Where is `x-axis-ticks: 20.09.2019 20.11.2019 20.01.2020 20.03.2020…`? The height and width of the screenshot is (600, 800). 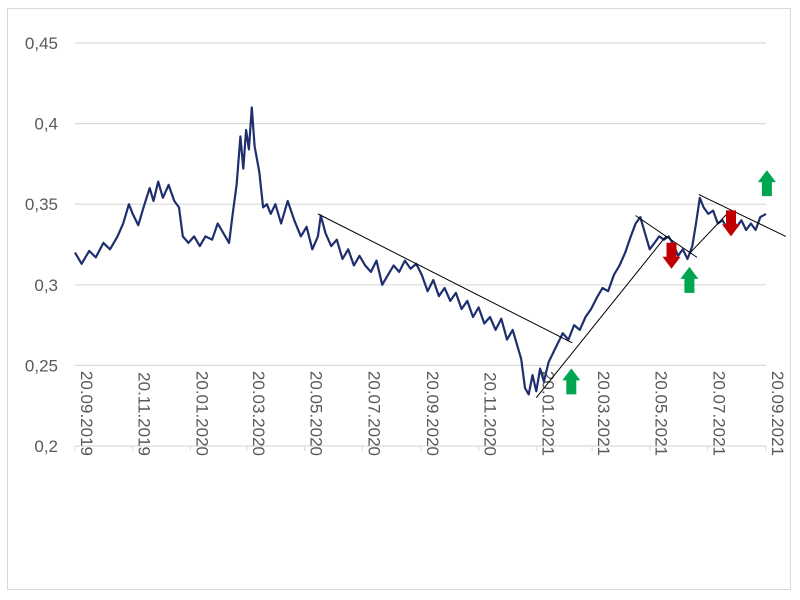 x-axis-ticks: 20.09.2019 20.11.2019 20.01.2020 20.03.2020… is located at coordinates (430, 413).